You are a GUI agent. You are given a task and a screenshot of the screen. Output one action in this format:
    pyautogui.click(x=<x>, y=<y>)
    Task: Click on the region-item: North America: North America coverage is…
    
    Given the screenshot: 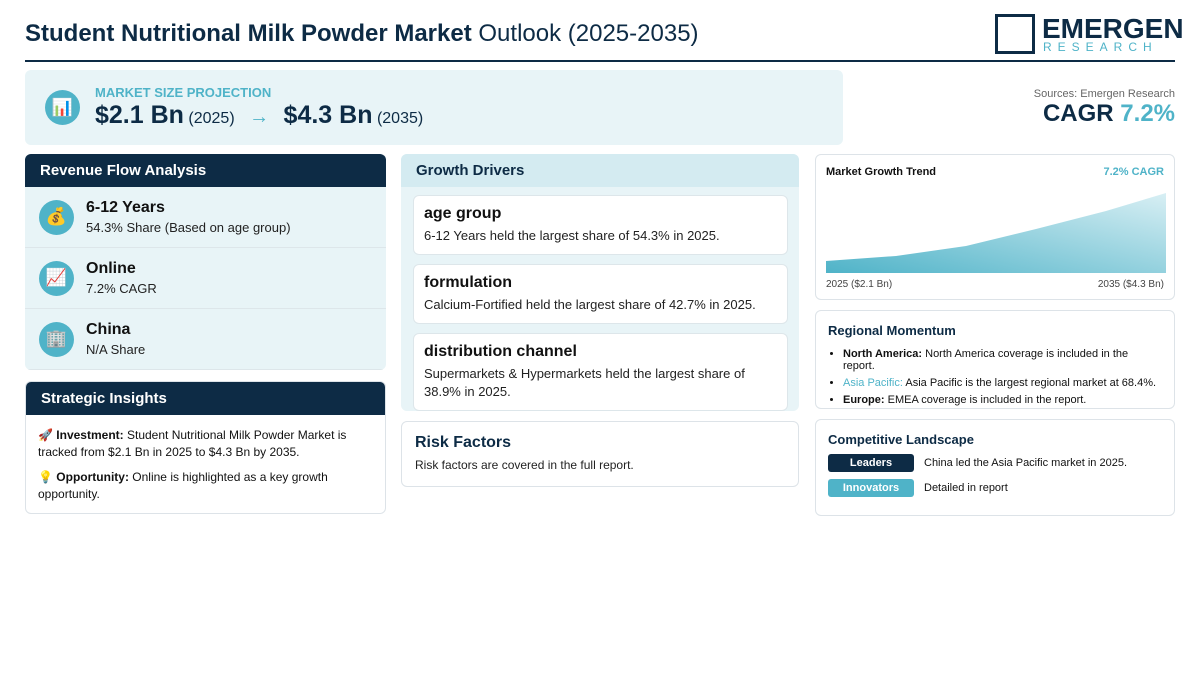 What is the action you would take?
    pyautogui.click(x=1002, y=360)
    